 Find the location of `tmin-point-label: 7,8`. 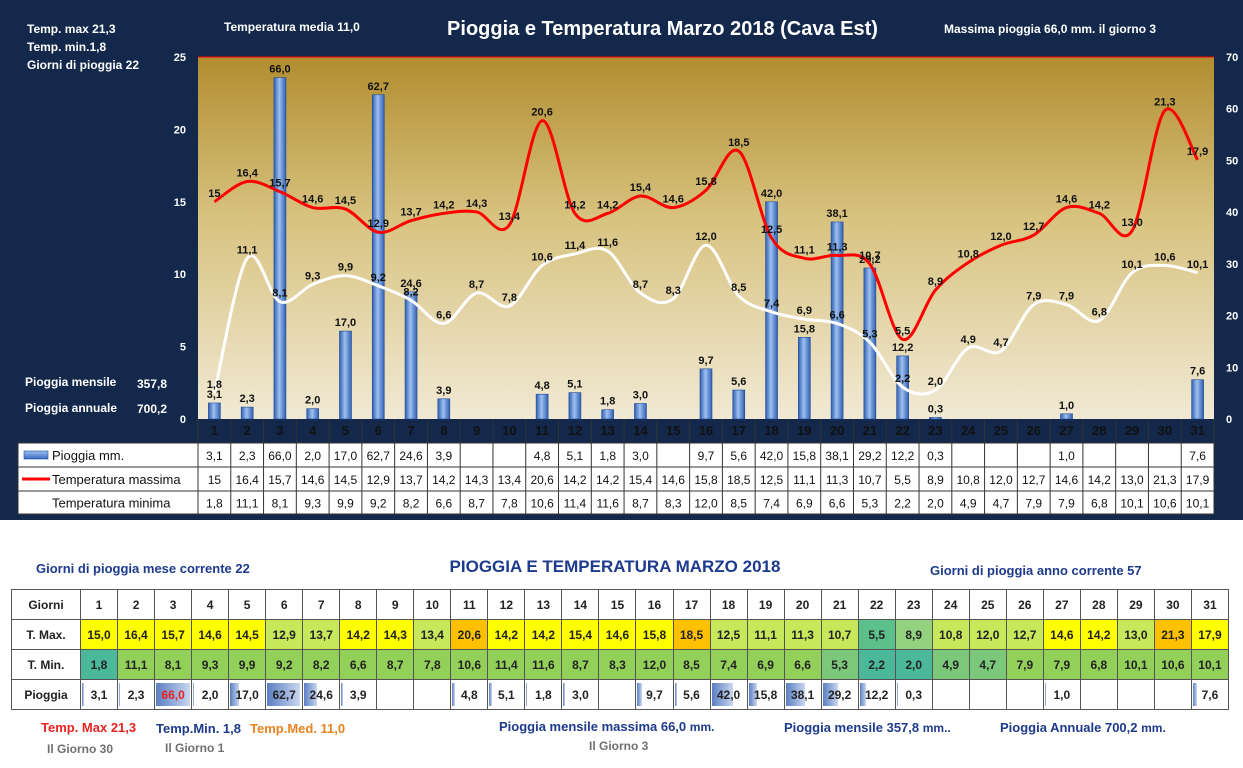

tmin-point-label: 7,8 is located at coordinates (509, 298).